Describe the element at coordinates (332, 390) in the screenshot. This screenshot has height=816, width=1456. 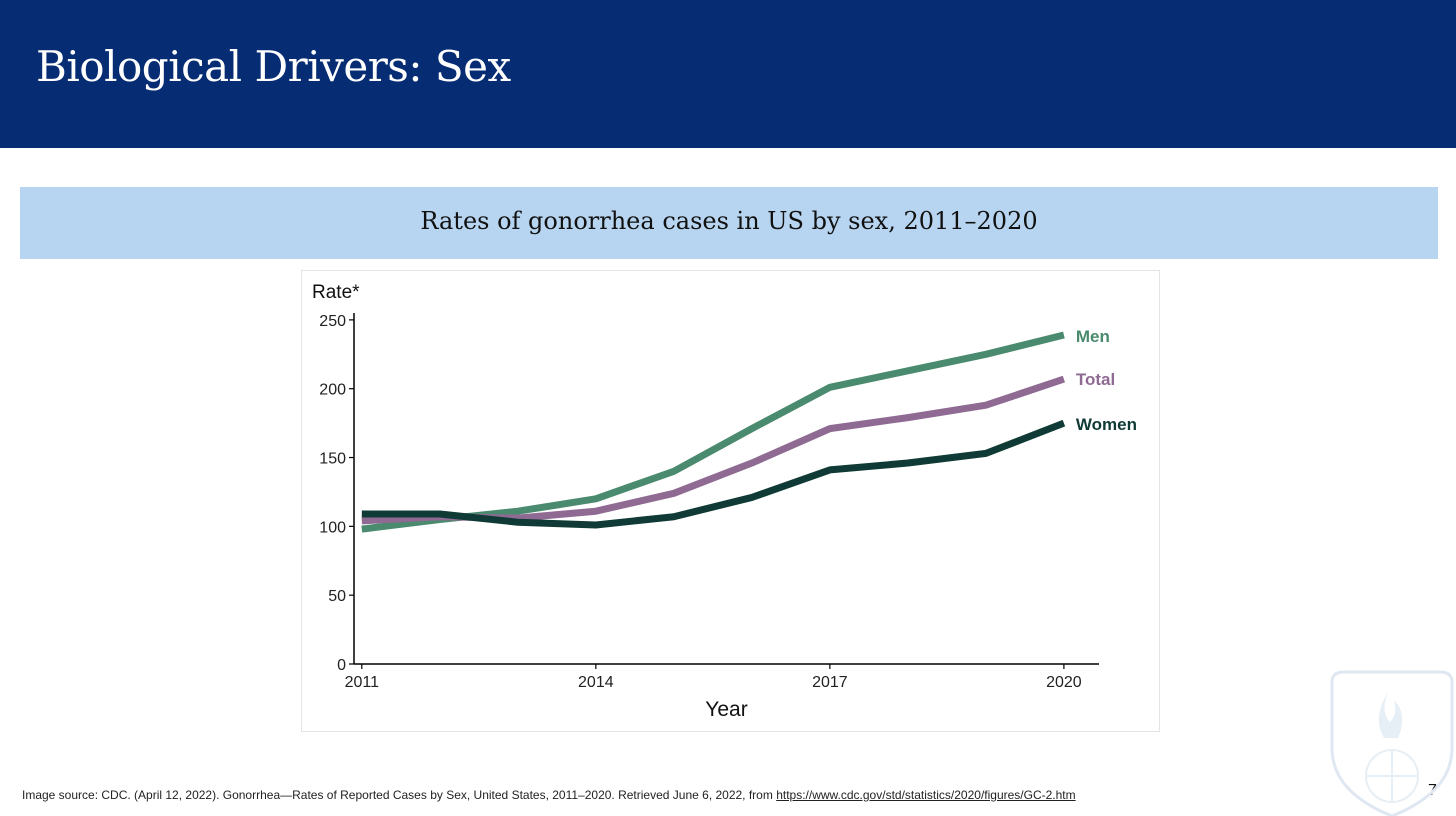
I see `y-tick-label-200: 200` at that location.